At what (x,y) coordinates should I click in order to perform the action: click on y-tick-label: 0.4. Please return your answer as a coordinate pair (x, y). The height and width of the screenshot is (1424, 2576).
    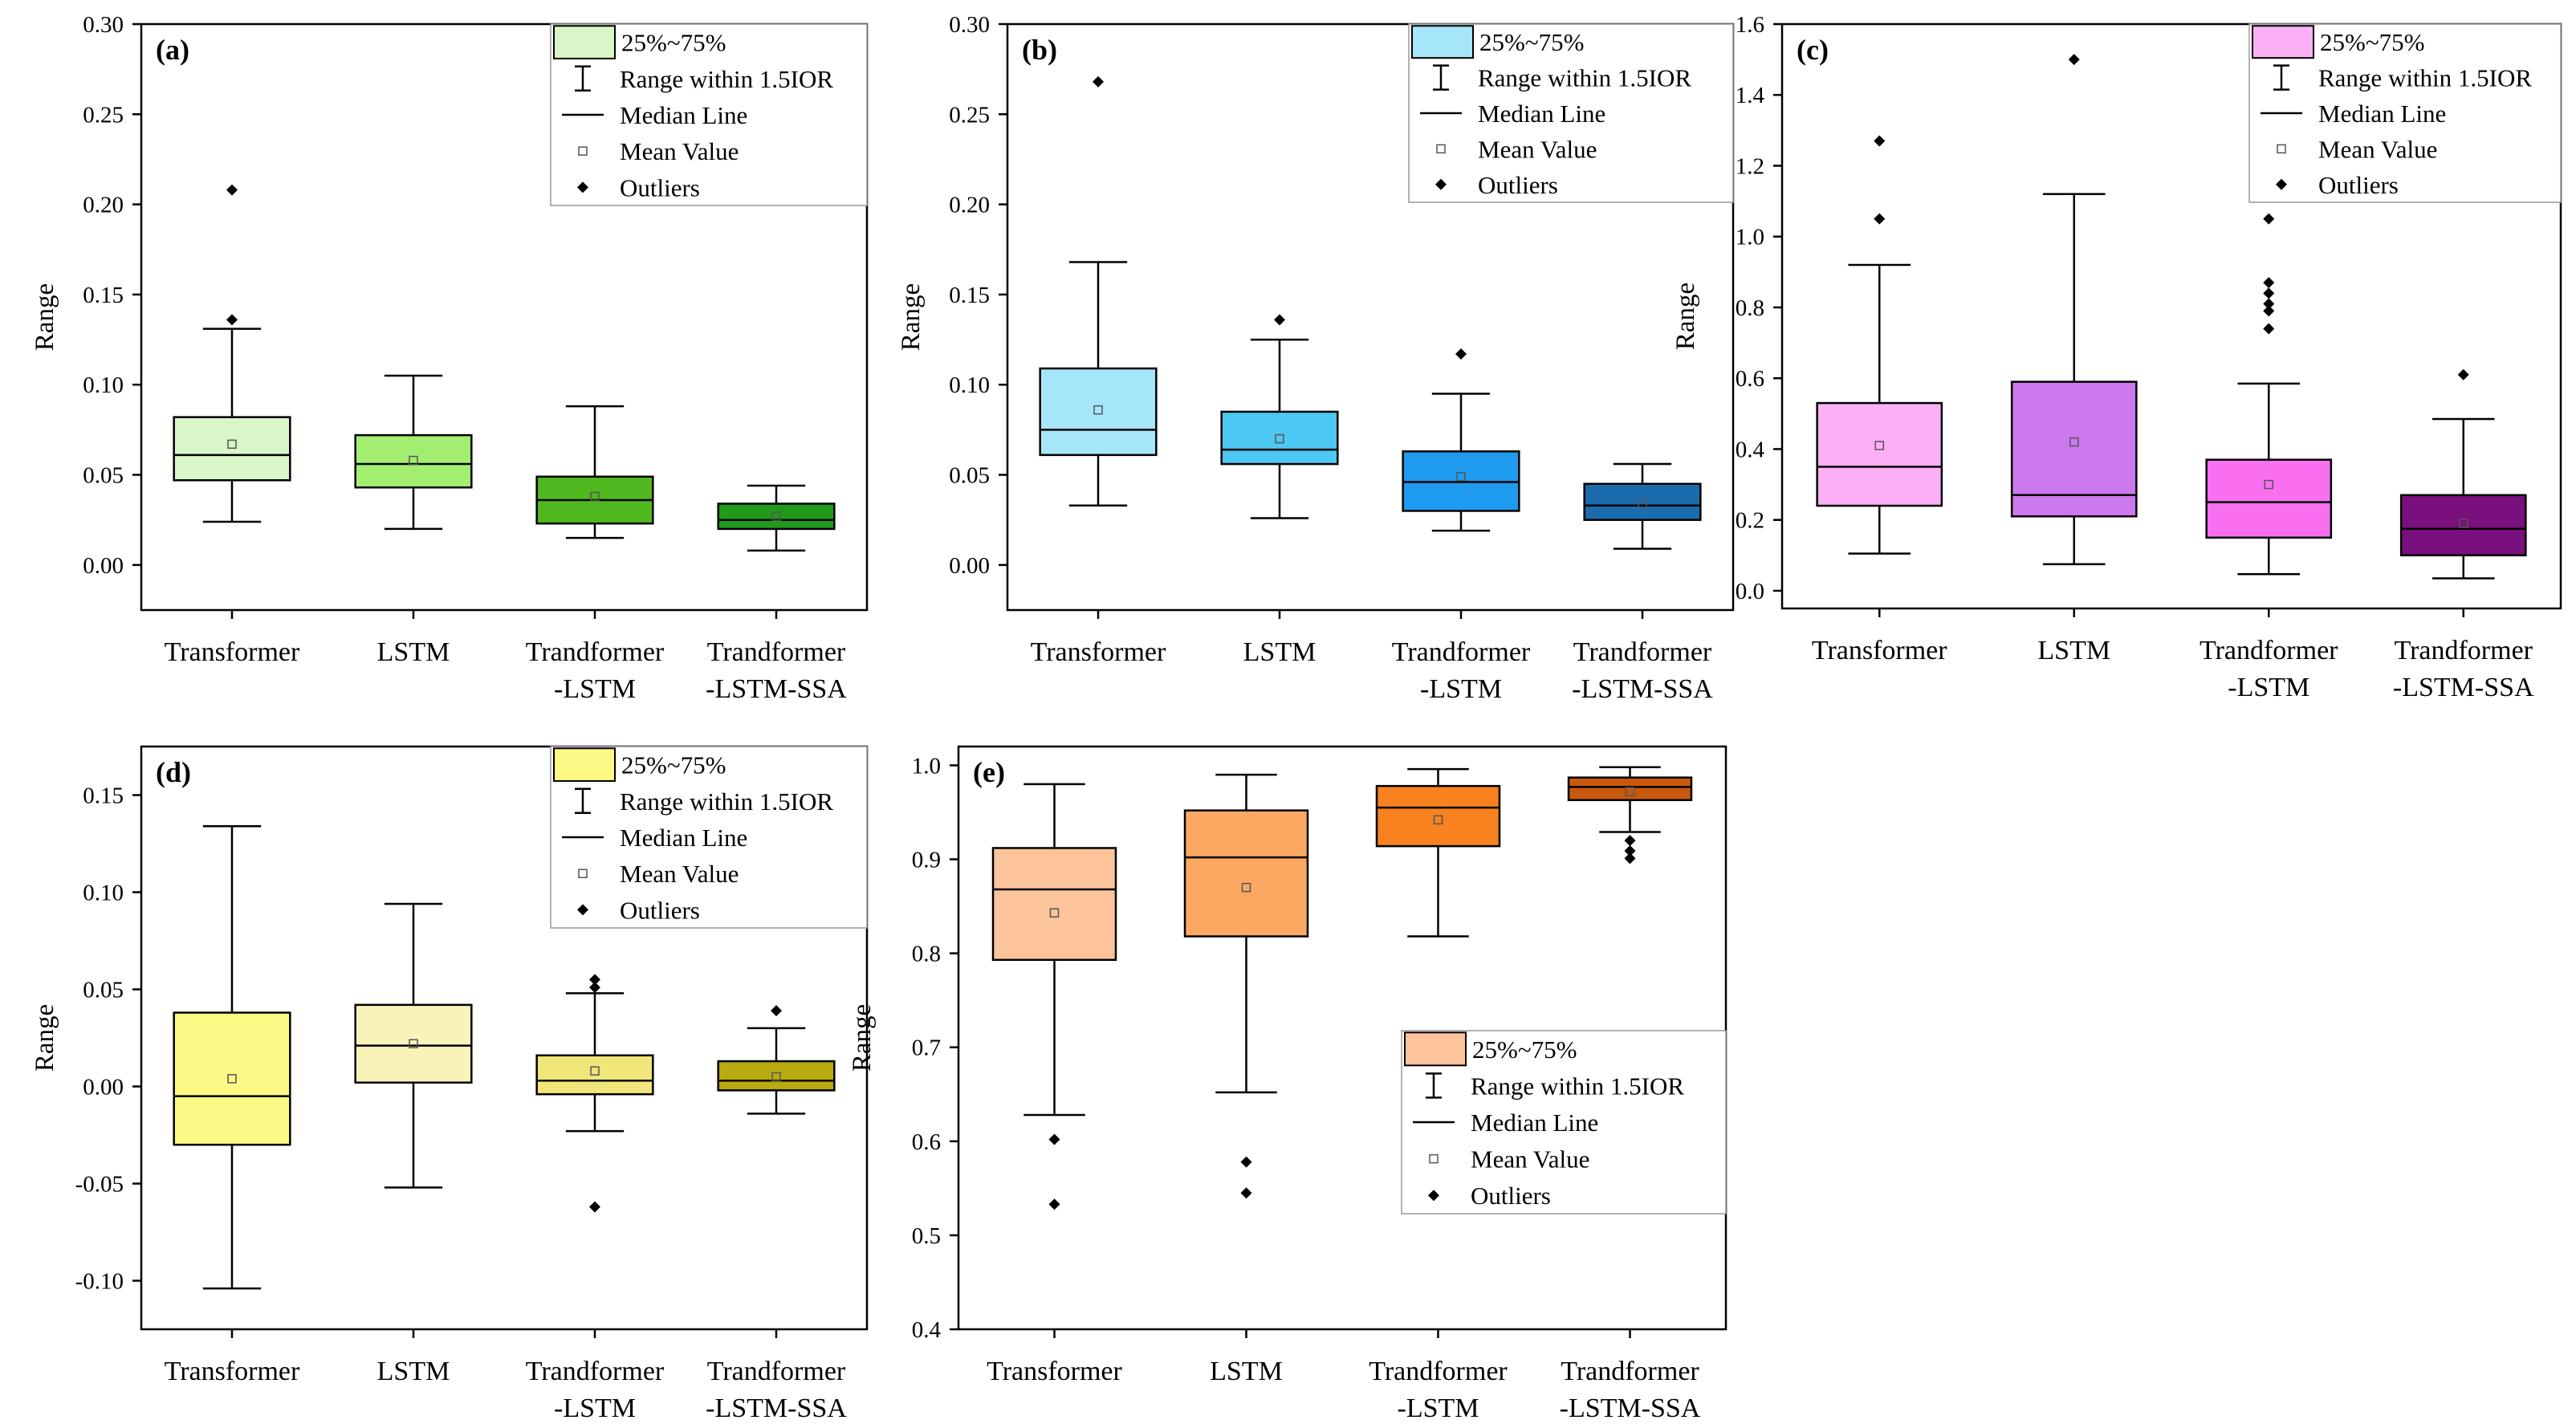
    Looking at the image, I should click on (1750, 450).